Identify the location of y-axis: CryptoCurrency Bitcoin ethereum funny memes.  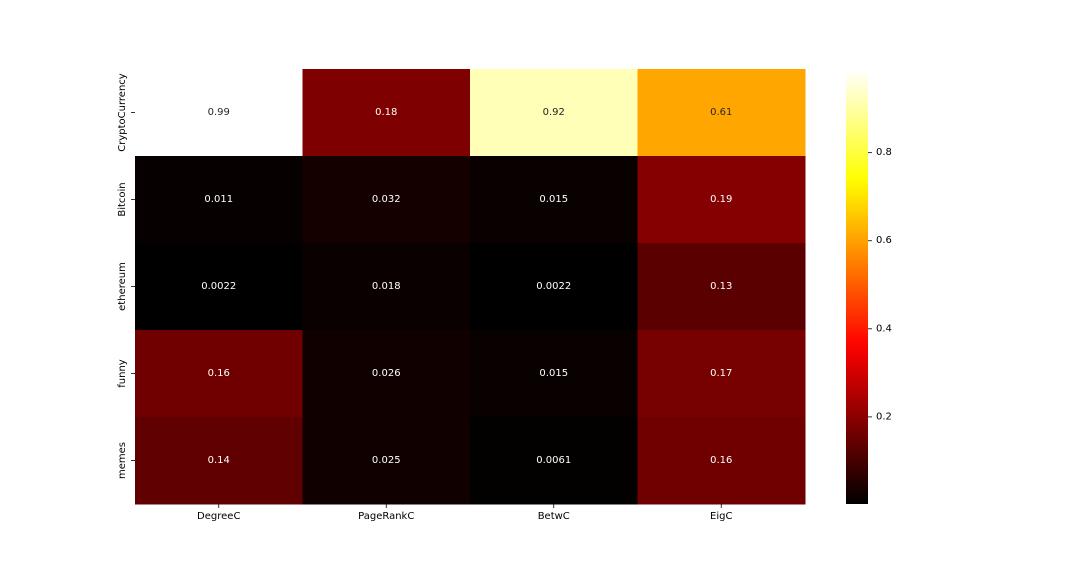
(126, 276).